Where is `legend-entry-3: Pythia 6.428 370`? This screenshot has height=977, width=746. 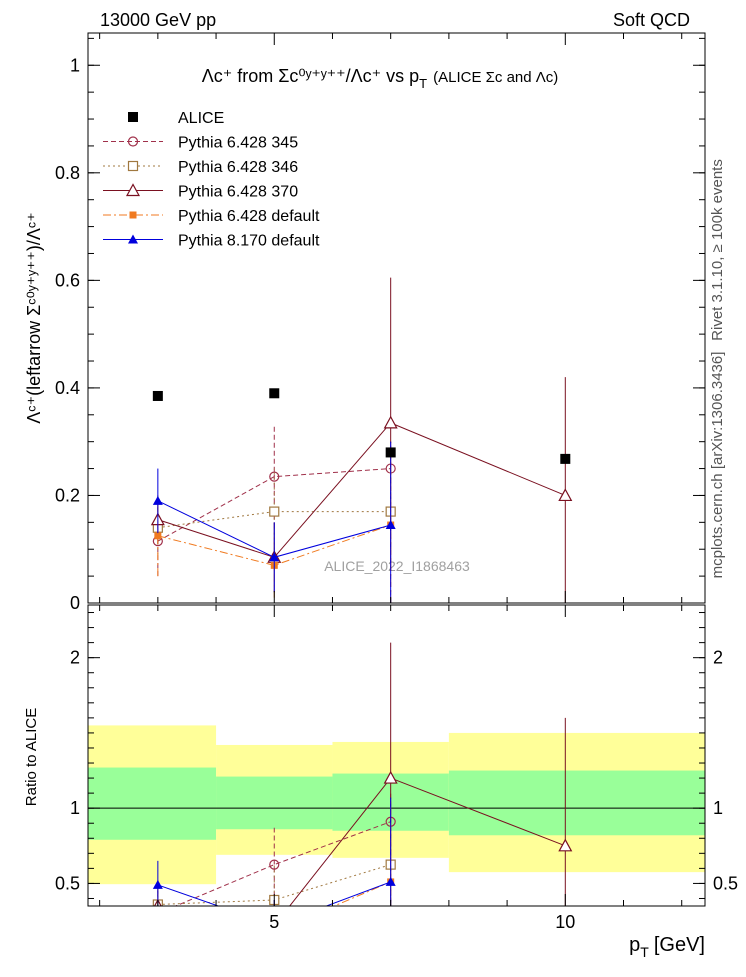
legend-entry-3: Pythia 6.428 370 is located at coordinates (200, 192).